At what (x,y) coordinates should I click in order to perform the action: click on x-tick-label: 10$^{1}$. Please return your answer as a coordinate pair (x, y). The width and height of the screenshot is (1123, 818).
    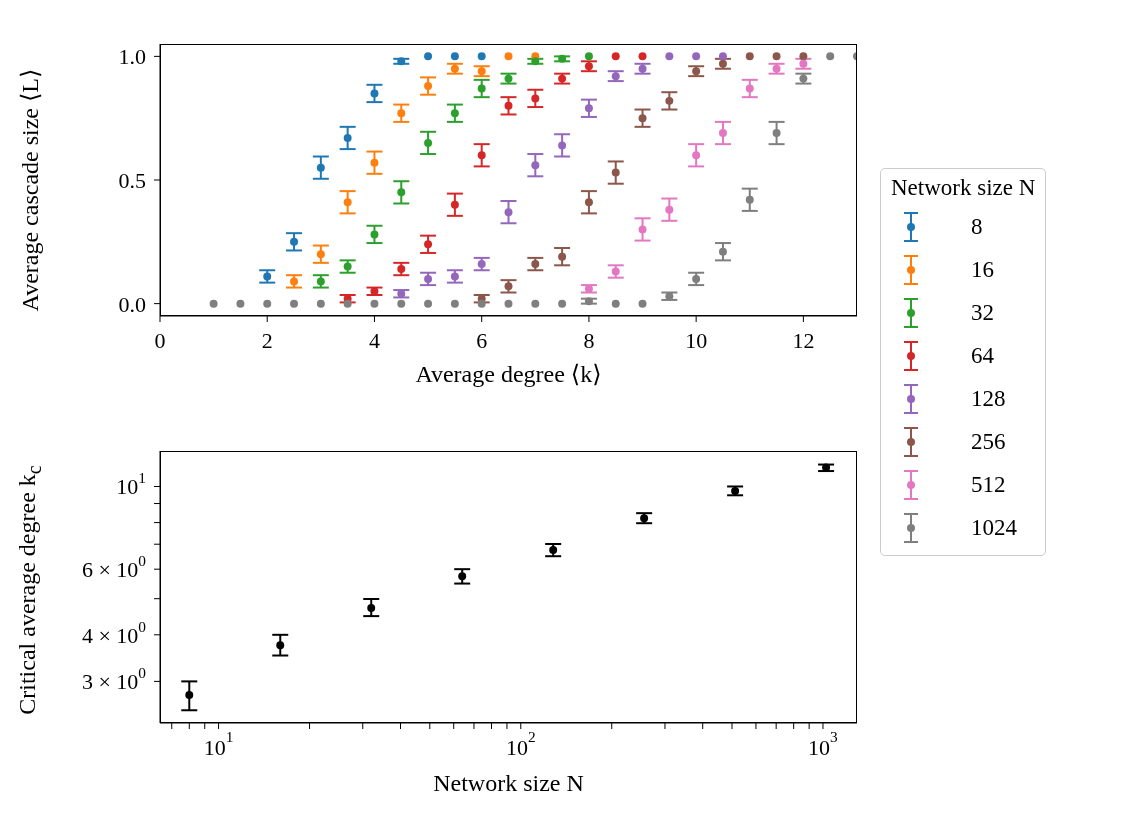
    Looking at the image, I should click on (218, 743).